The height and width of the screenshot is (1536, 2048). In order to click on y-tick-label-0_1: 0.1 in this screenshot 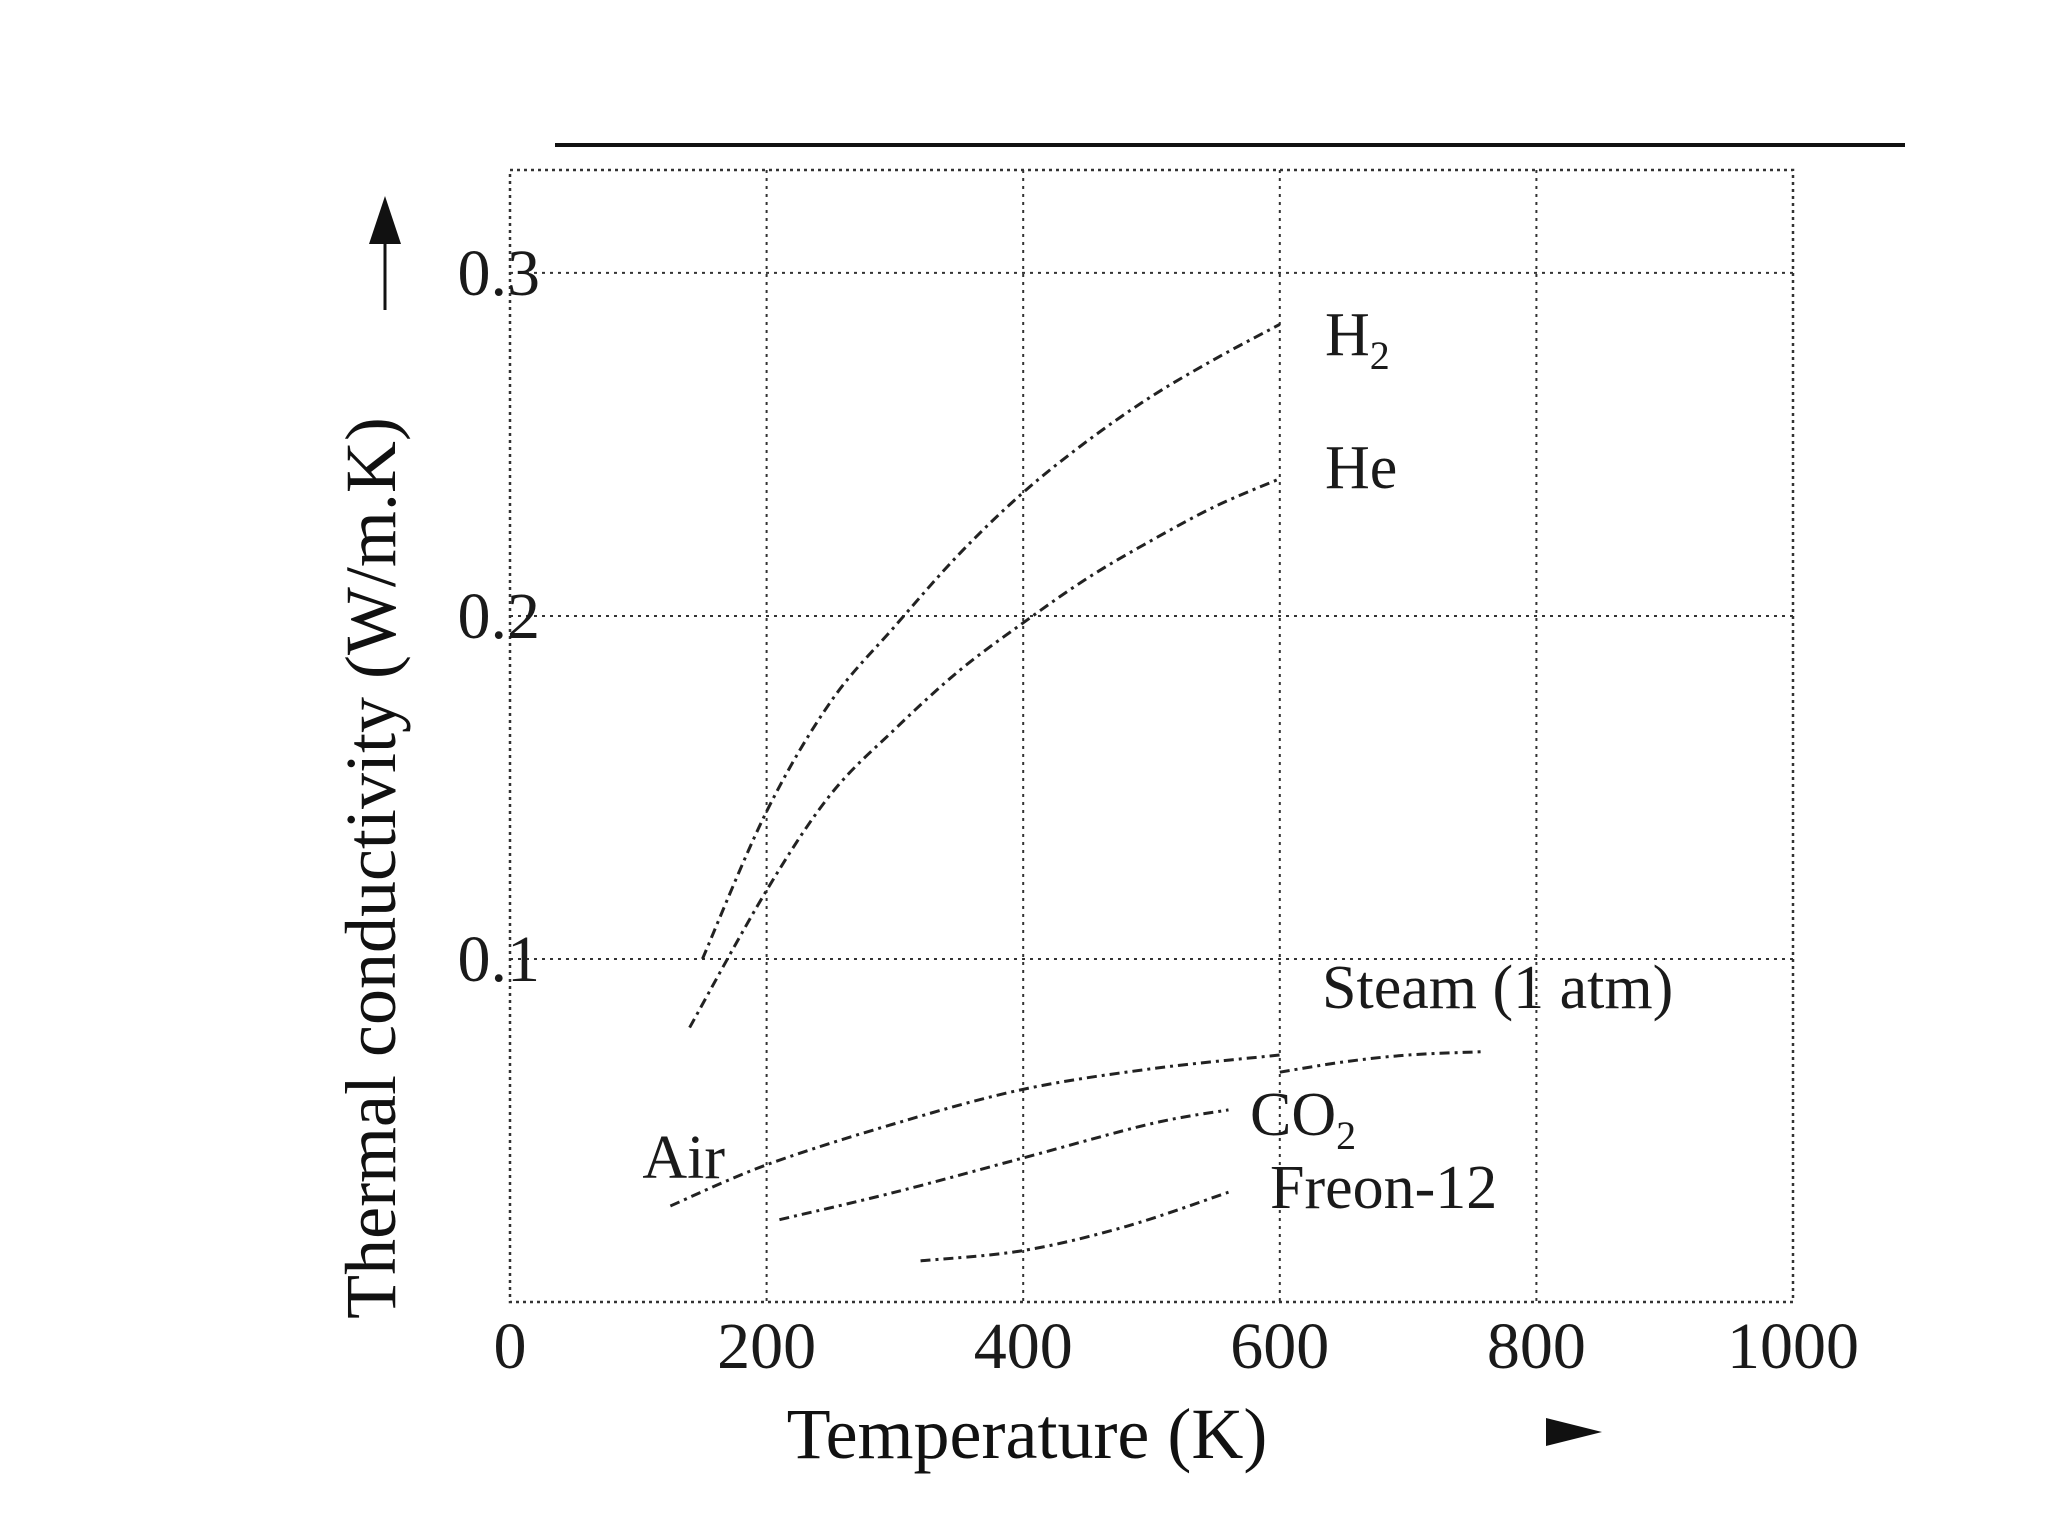, I will do `click(499, 959)`.